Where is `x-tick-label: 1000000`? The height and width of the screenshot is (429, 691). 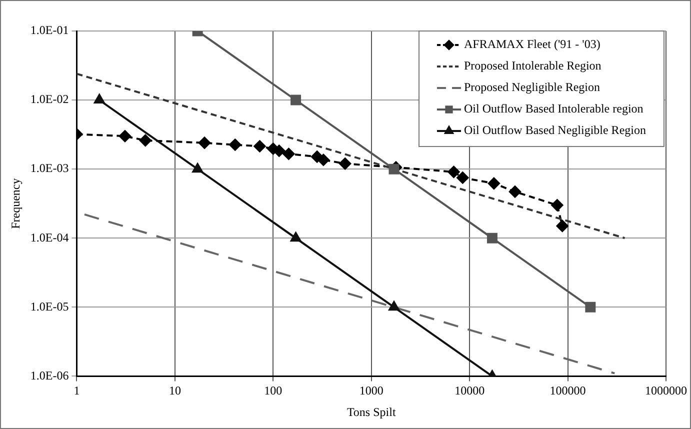
x-tick-label: 1000000 is located at coordinates (666, 391).